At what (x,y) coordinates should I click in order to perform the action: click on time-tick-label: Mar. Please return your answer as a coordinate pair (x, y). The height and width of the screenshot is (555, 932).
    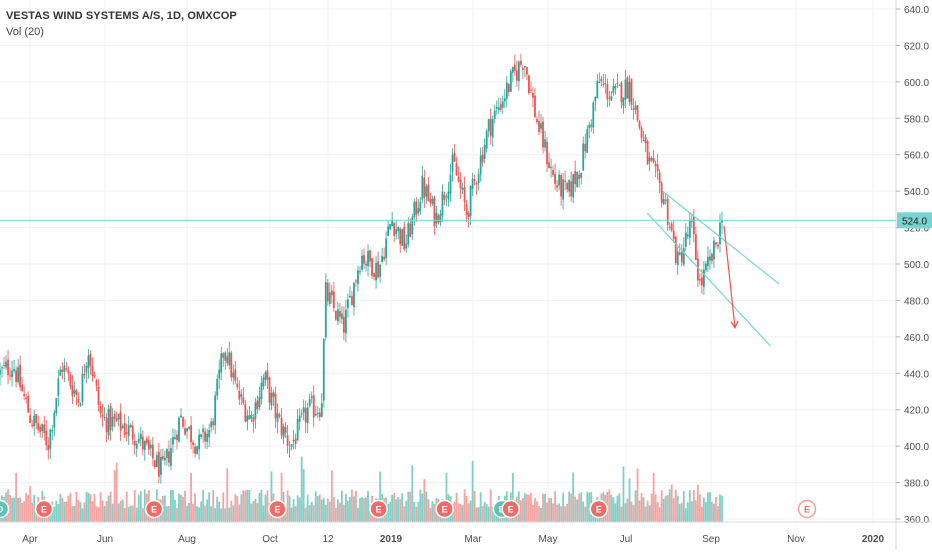
    Looking at the image, I should click on (473, 539).